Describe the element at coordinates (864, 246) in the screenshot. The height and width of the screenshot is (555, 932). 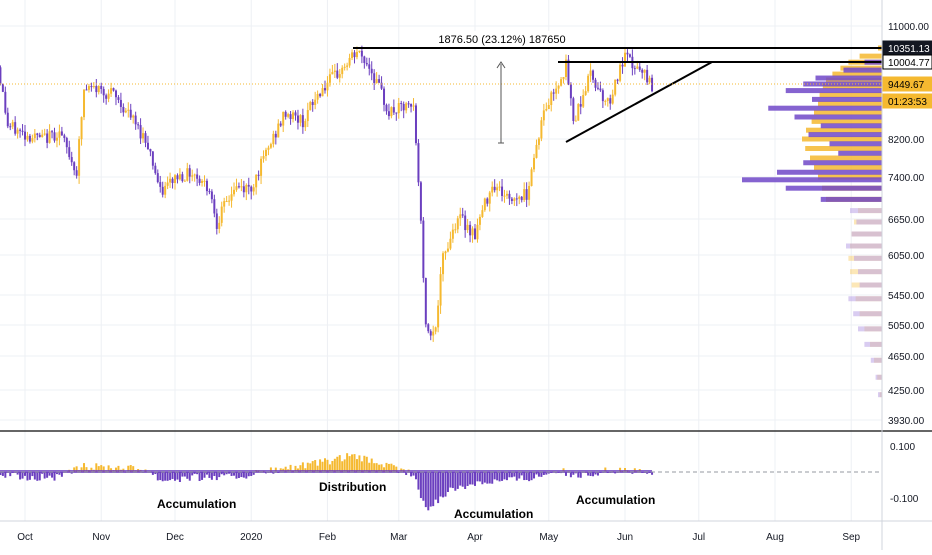
I see `profile-bar-purple-faint` at that location.